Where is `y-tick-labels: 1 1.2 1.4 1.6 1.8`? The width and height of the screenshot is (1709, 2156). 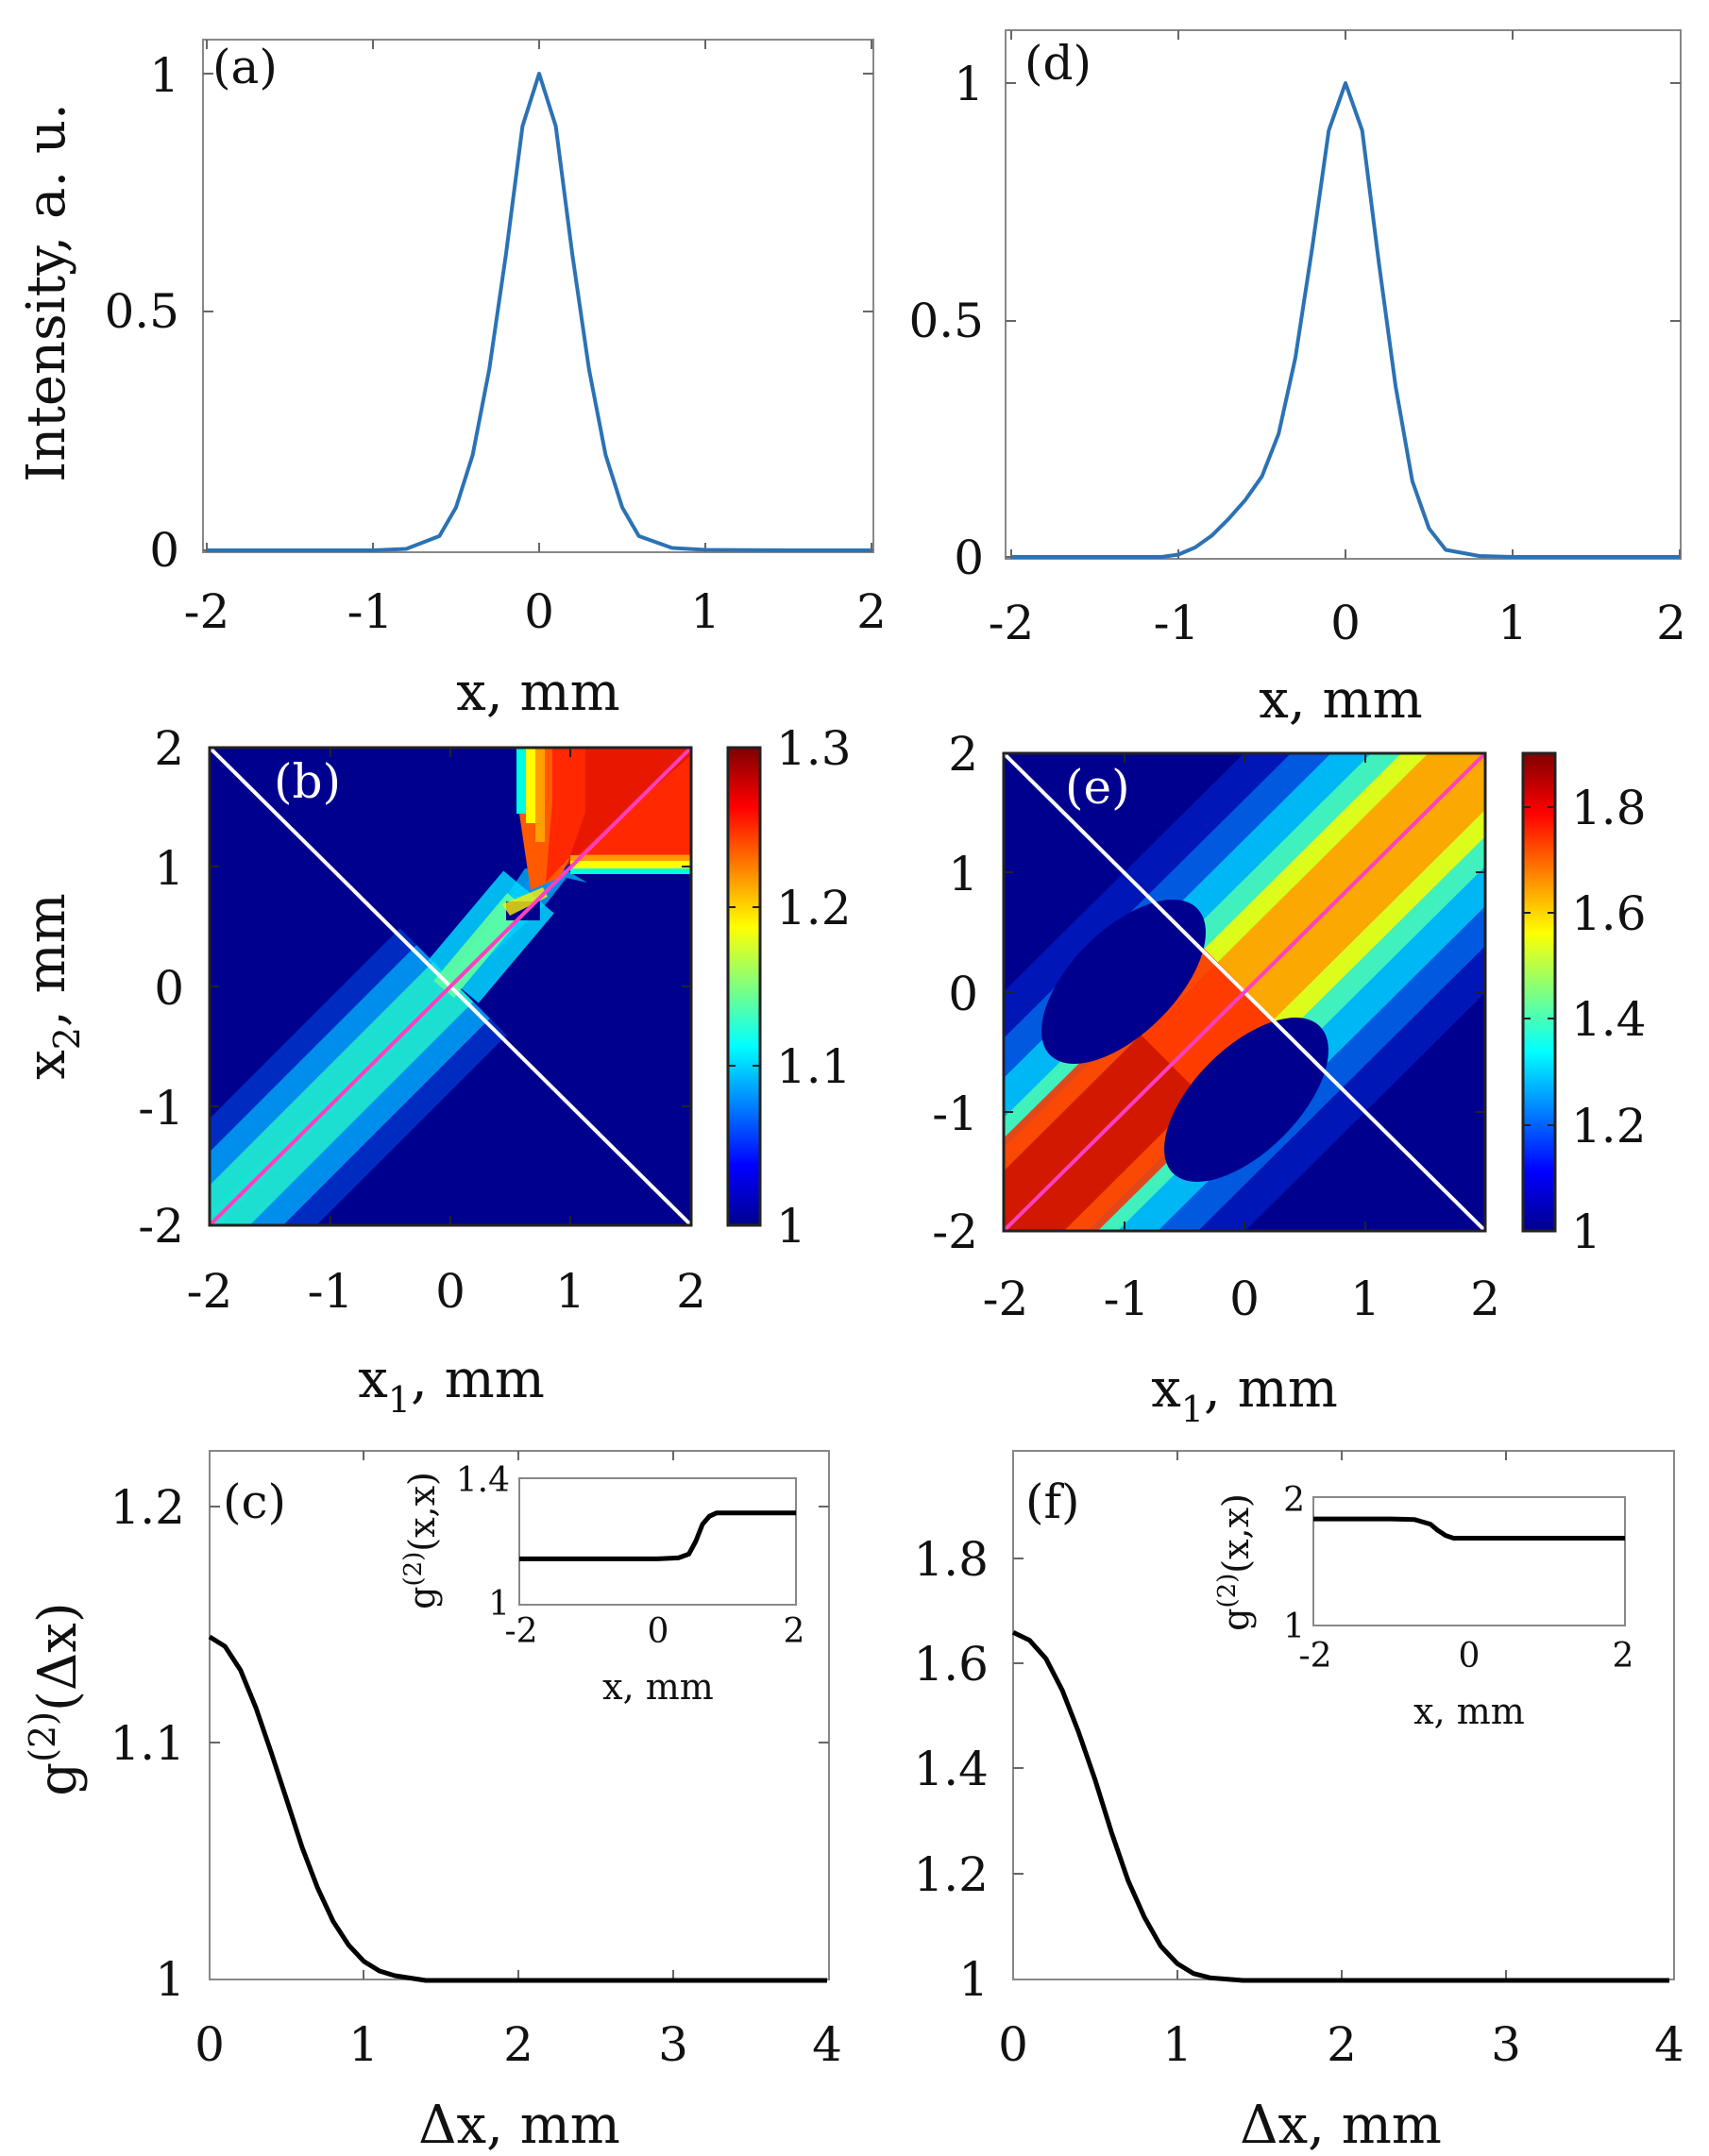 y-tick-labels: 1 1.2 1.4 1.6 1.8 is located at coordinates (951, 1769).